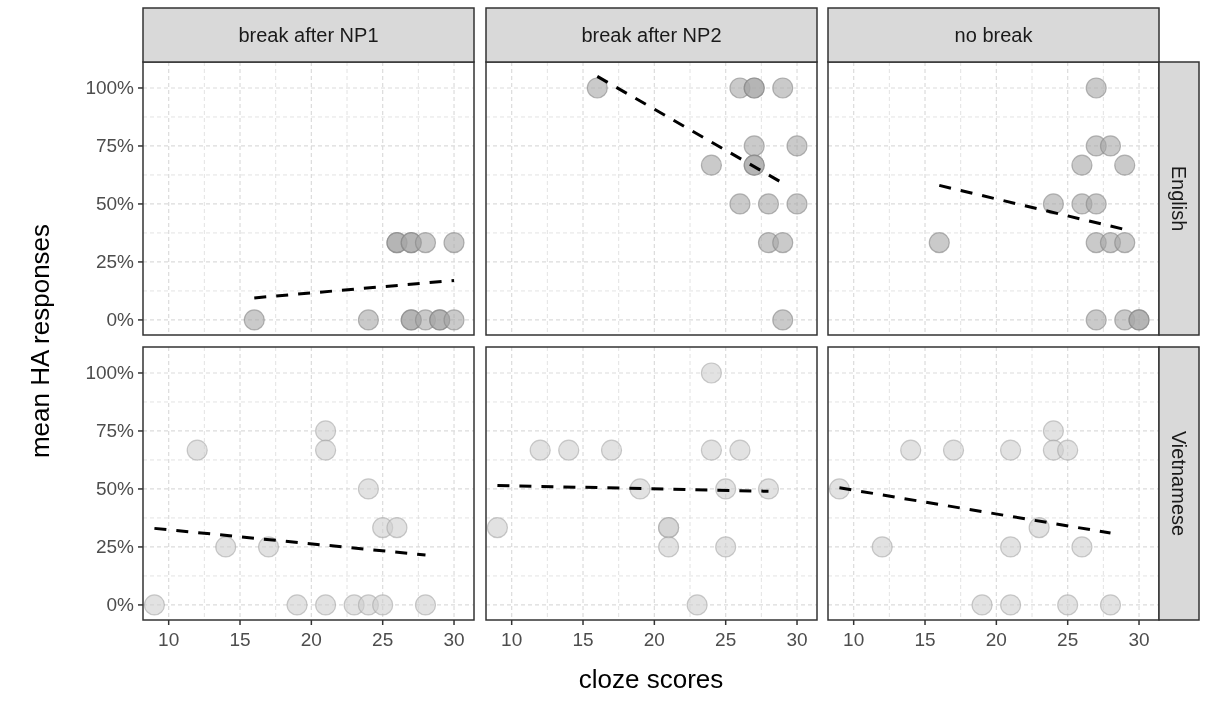  What do you see at coordinates (308, 35) in the screenshot?
I see `chart-title: break after NP1` at bounding box center [308, 35].